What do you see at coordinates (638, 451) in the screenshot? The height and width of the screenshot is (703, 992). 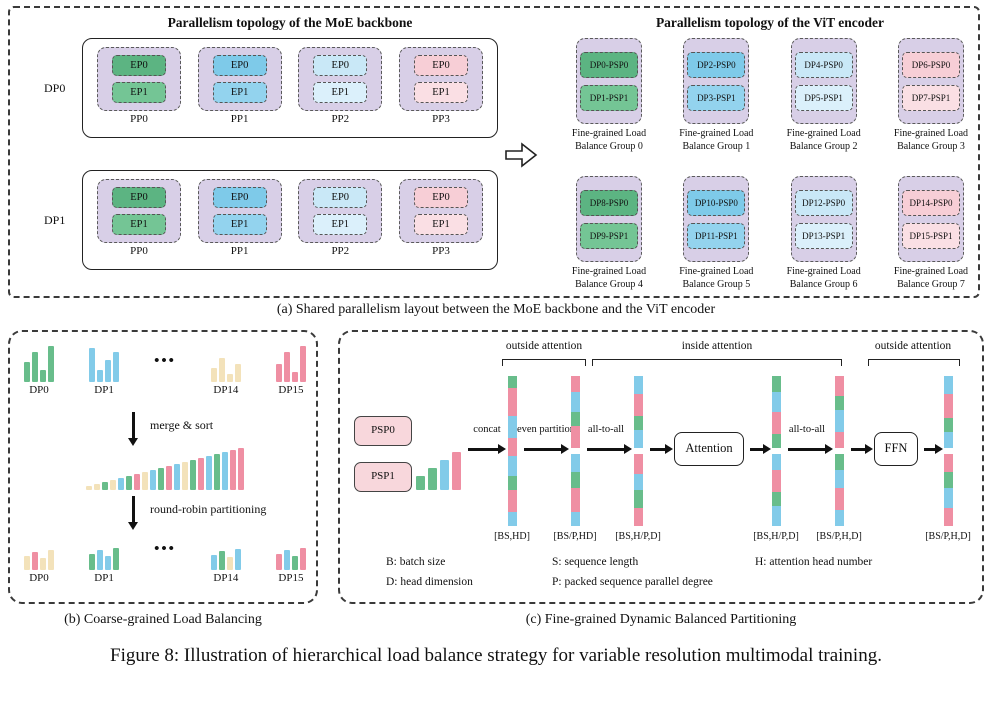 I see `tensor-bar-bs-hp-d-in` at bounding box center [638, 451].